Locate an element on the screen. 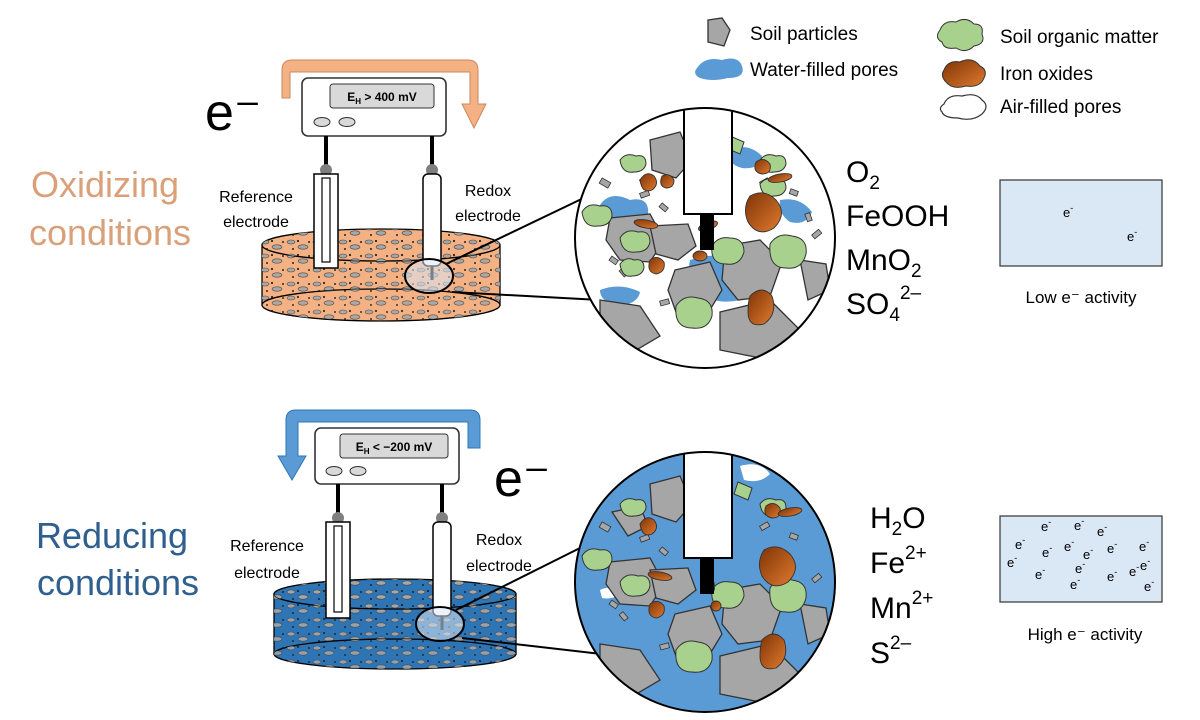  oxidizing-species-o2: O2 is located at coordinates (863, 175).